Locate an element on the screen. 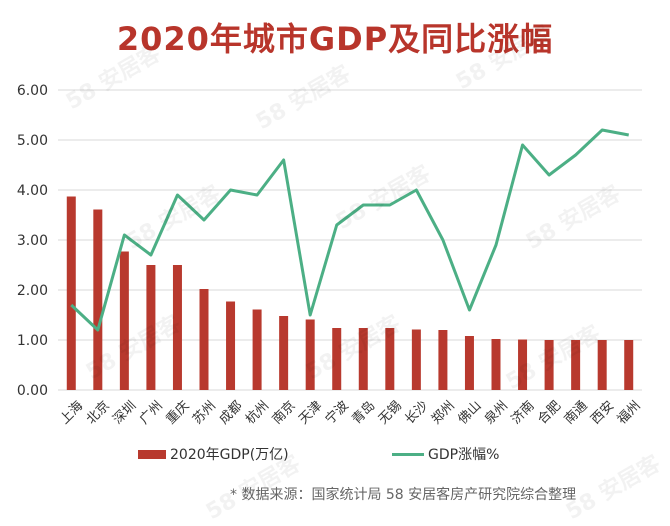 This screenshot has width=670, height=526. legend-item-growth: GDP涨幅% is located at coordinates (445, 454).